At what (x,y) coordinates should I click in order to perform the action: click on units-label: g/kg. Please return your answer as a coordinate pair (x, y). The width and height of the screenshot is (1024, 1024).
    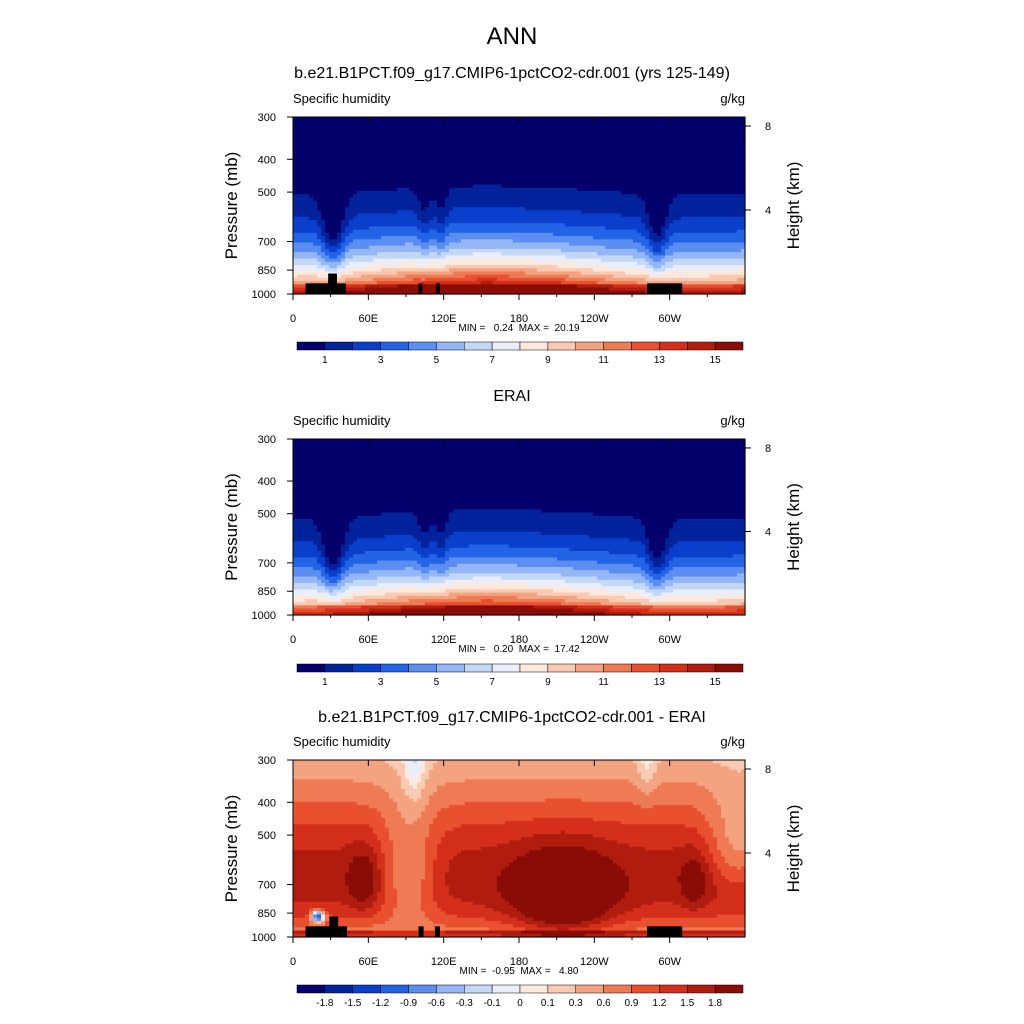
    Looking at the image, I should click on (732, 98).